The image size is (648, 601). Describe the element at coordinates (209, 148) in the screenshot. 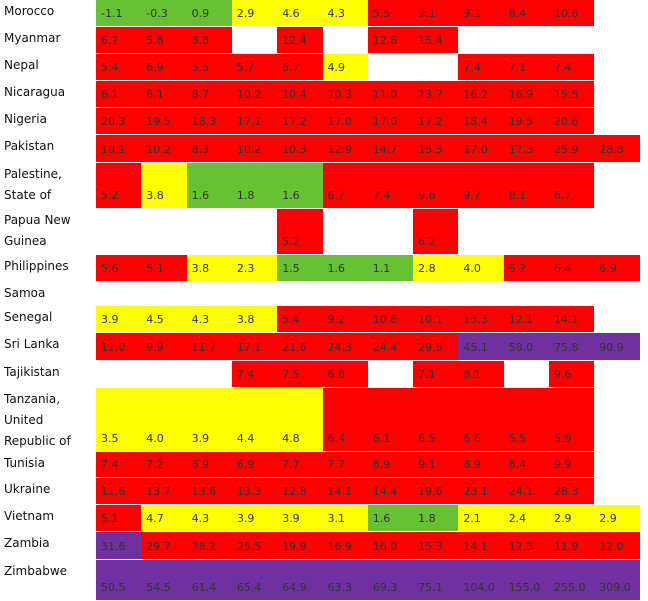

I see `value-cell: 8.3` at that location.